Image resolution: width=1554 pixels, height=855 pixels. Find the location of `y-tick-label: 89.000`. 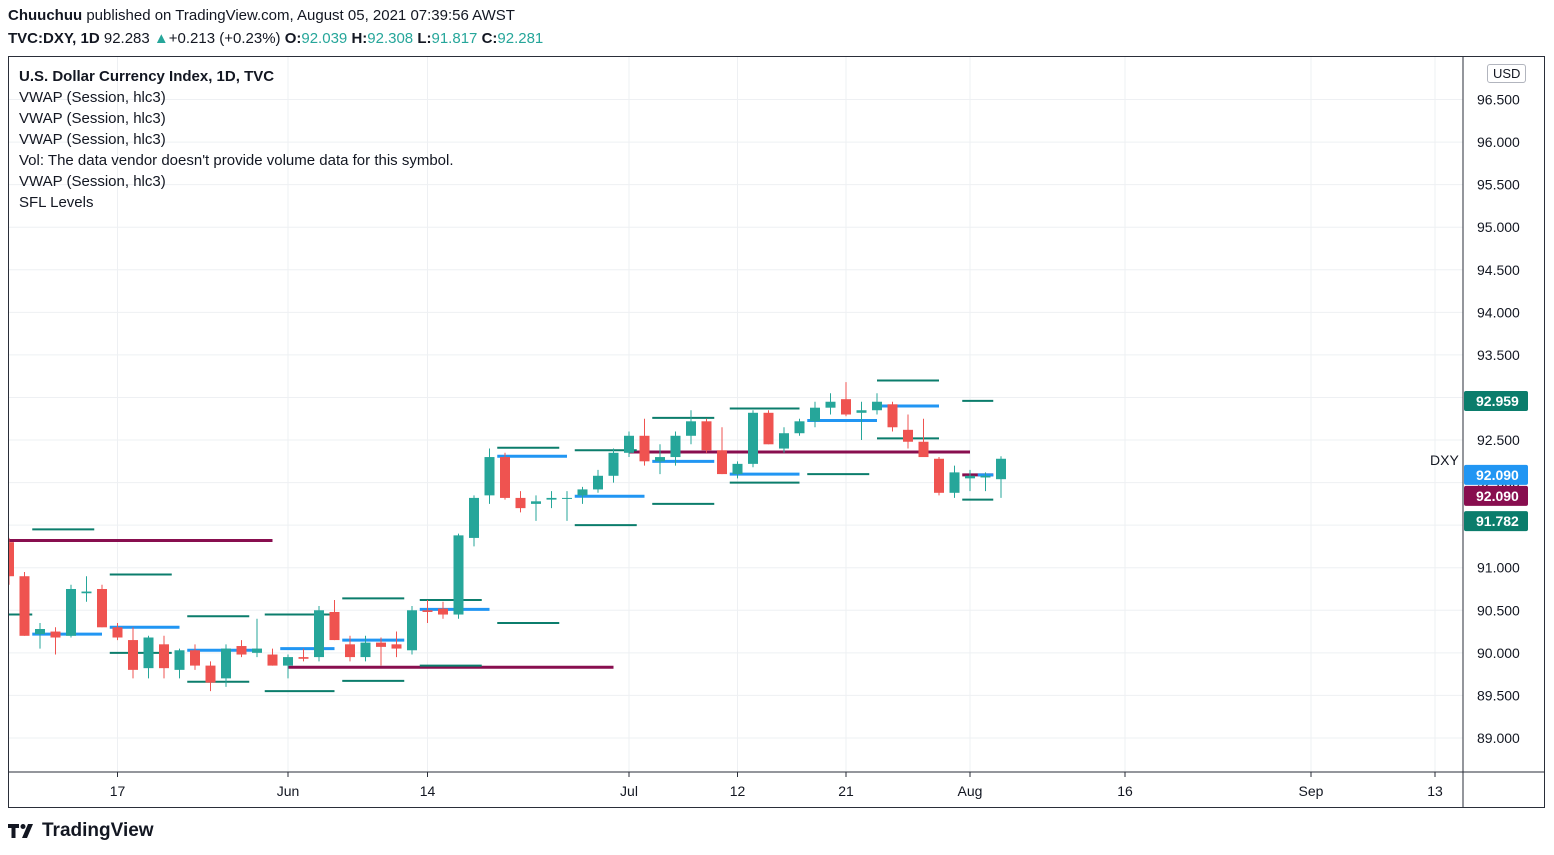

y-tick-label: 89.000 is located at coordinates (1498, 738).